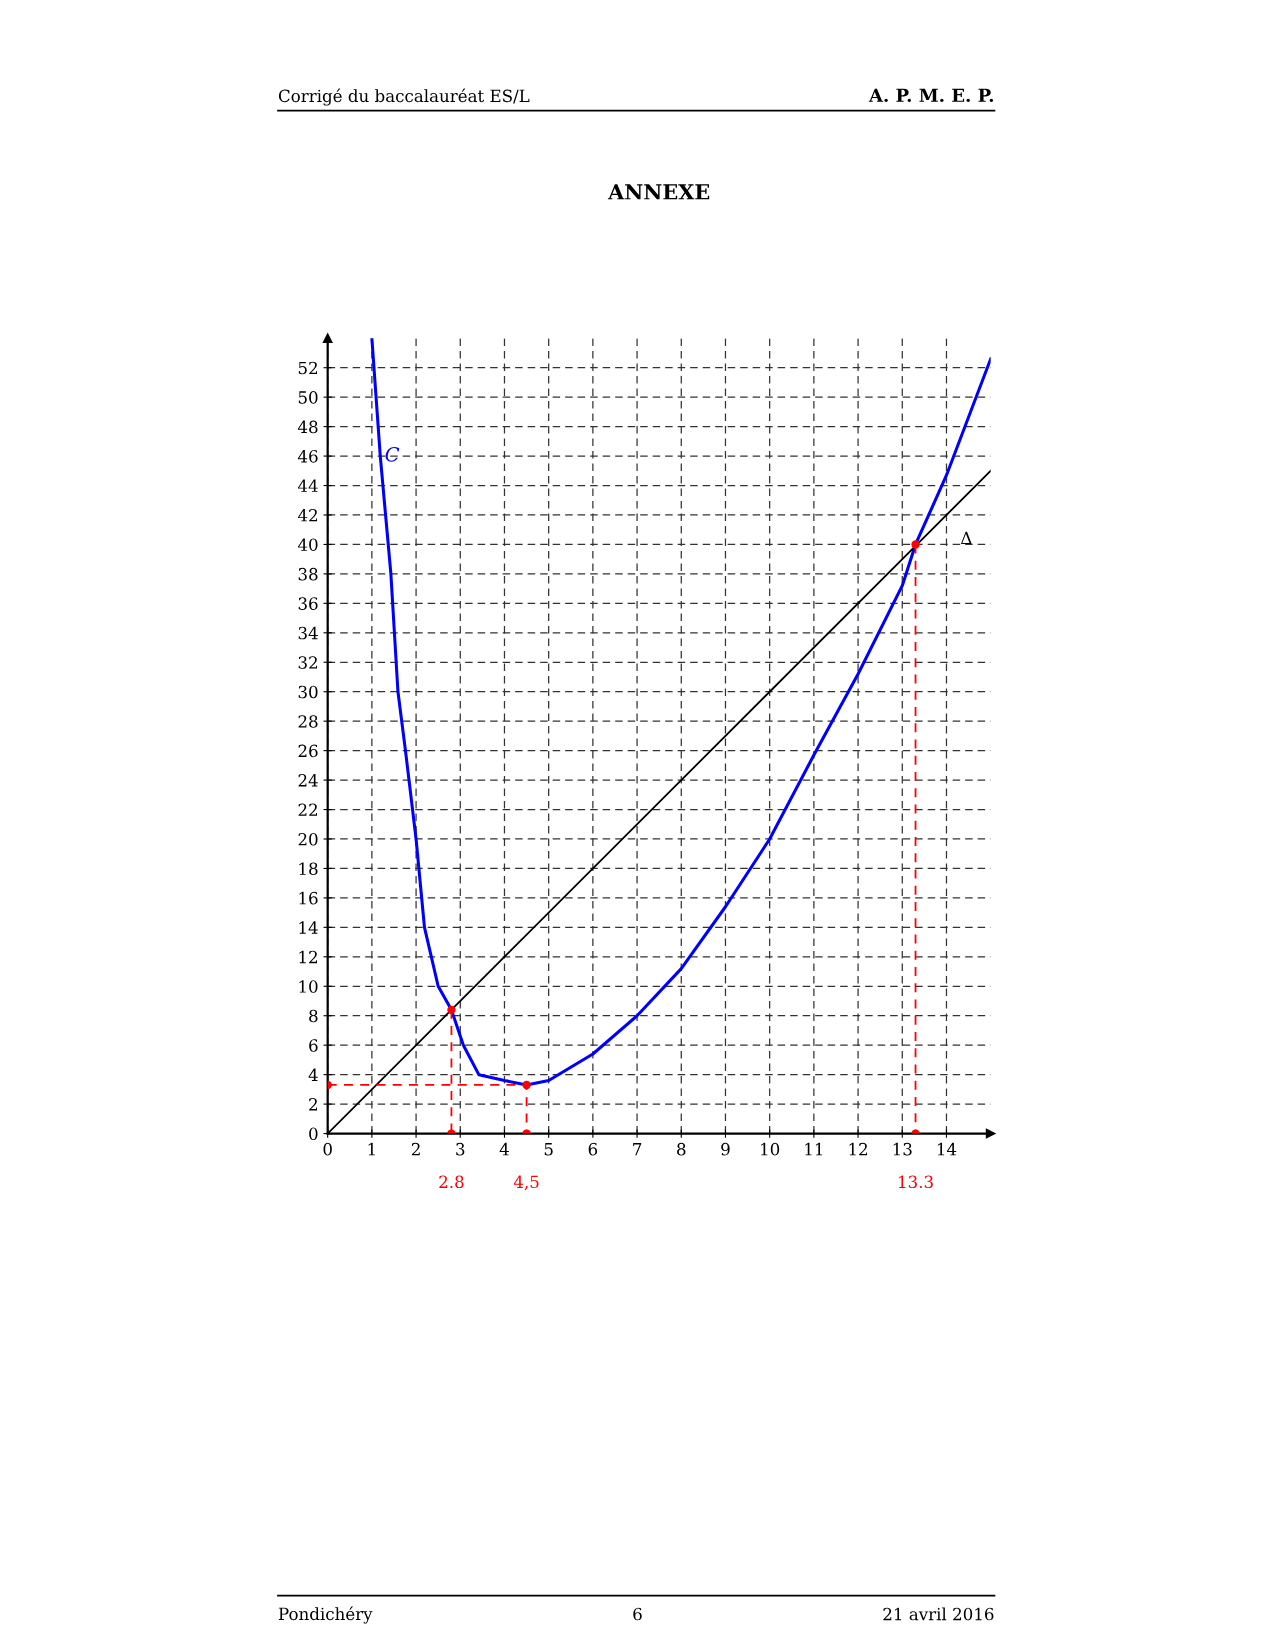 The image size is (1275, 1650). Describe the element at coordinates (308, 986) in the screenshot. I see `y-tick-label: 10` at that location.